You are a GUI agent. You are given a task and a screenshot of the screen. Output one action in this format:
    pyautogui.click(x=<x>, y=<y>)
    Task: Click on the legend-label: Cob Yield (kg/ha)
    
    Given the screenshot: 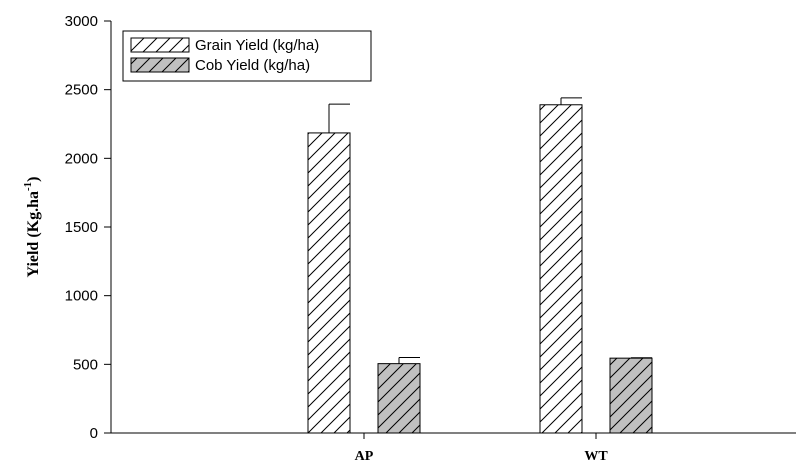 What is the action you would take?
    pyautogui.click(x=252, y=65)
    